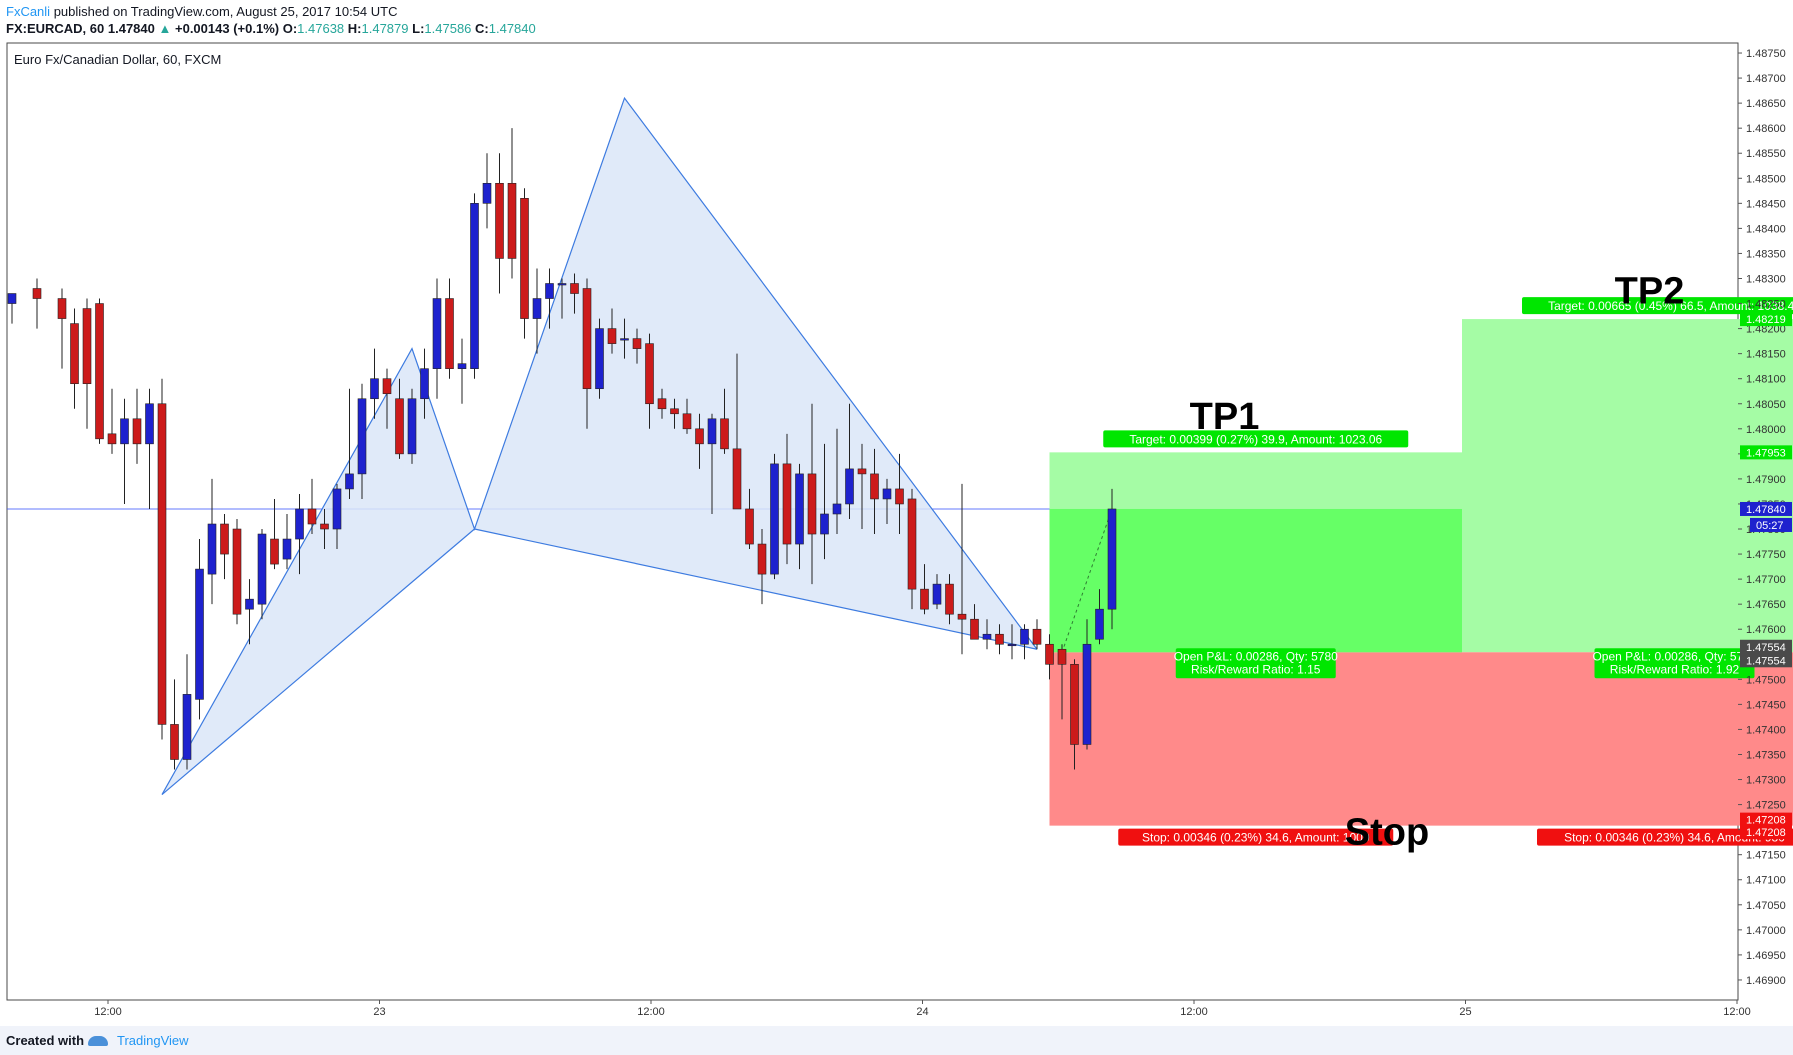  Describe the element at coordinates (1766, 630) in the screenshot. I see `y-tick-label: 1.47600` at that location.